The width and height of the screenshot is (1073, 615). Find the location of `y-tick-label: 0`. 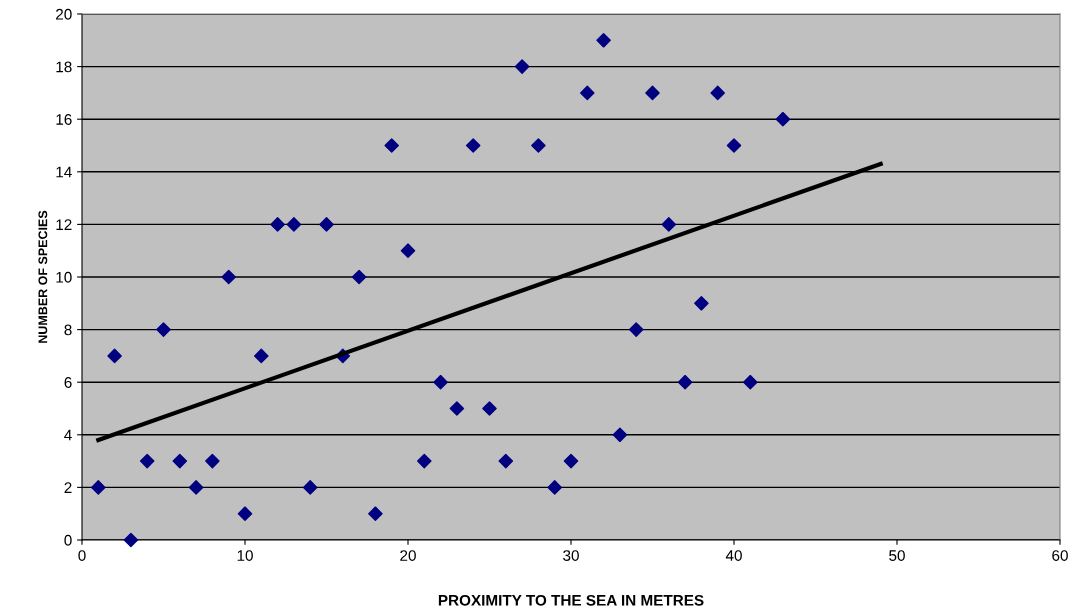

y-tick-label: 0 is located at coordinates (68, 540).